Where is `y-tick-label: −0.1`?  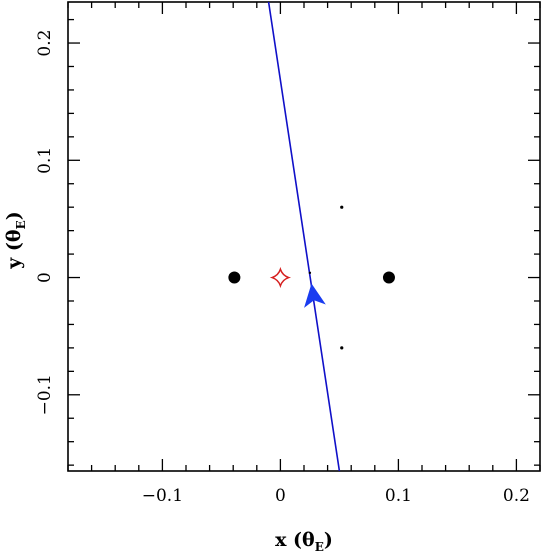 y-tick-label: −0.1 is located at coordinates (45, 394).